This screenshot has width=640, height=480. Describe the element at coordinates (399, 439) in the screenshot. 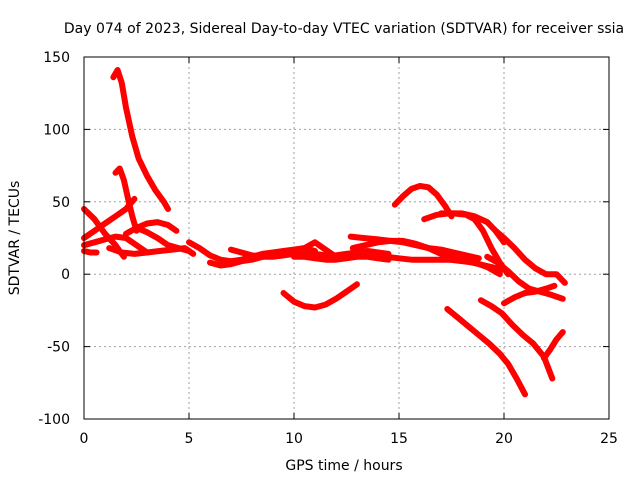

I see `x-tick-label: 15` at that location.